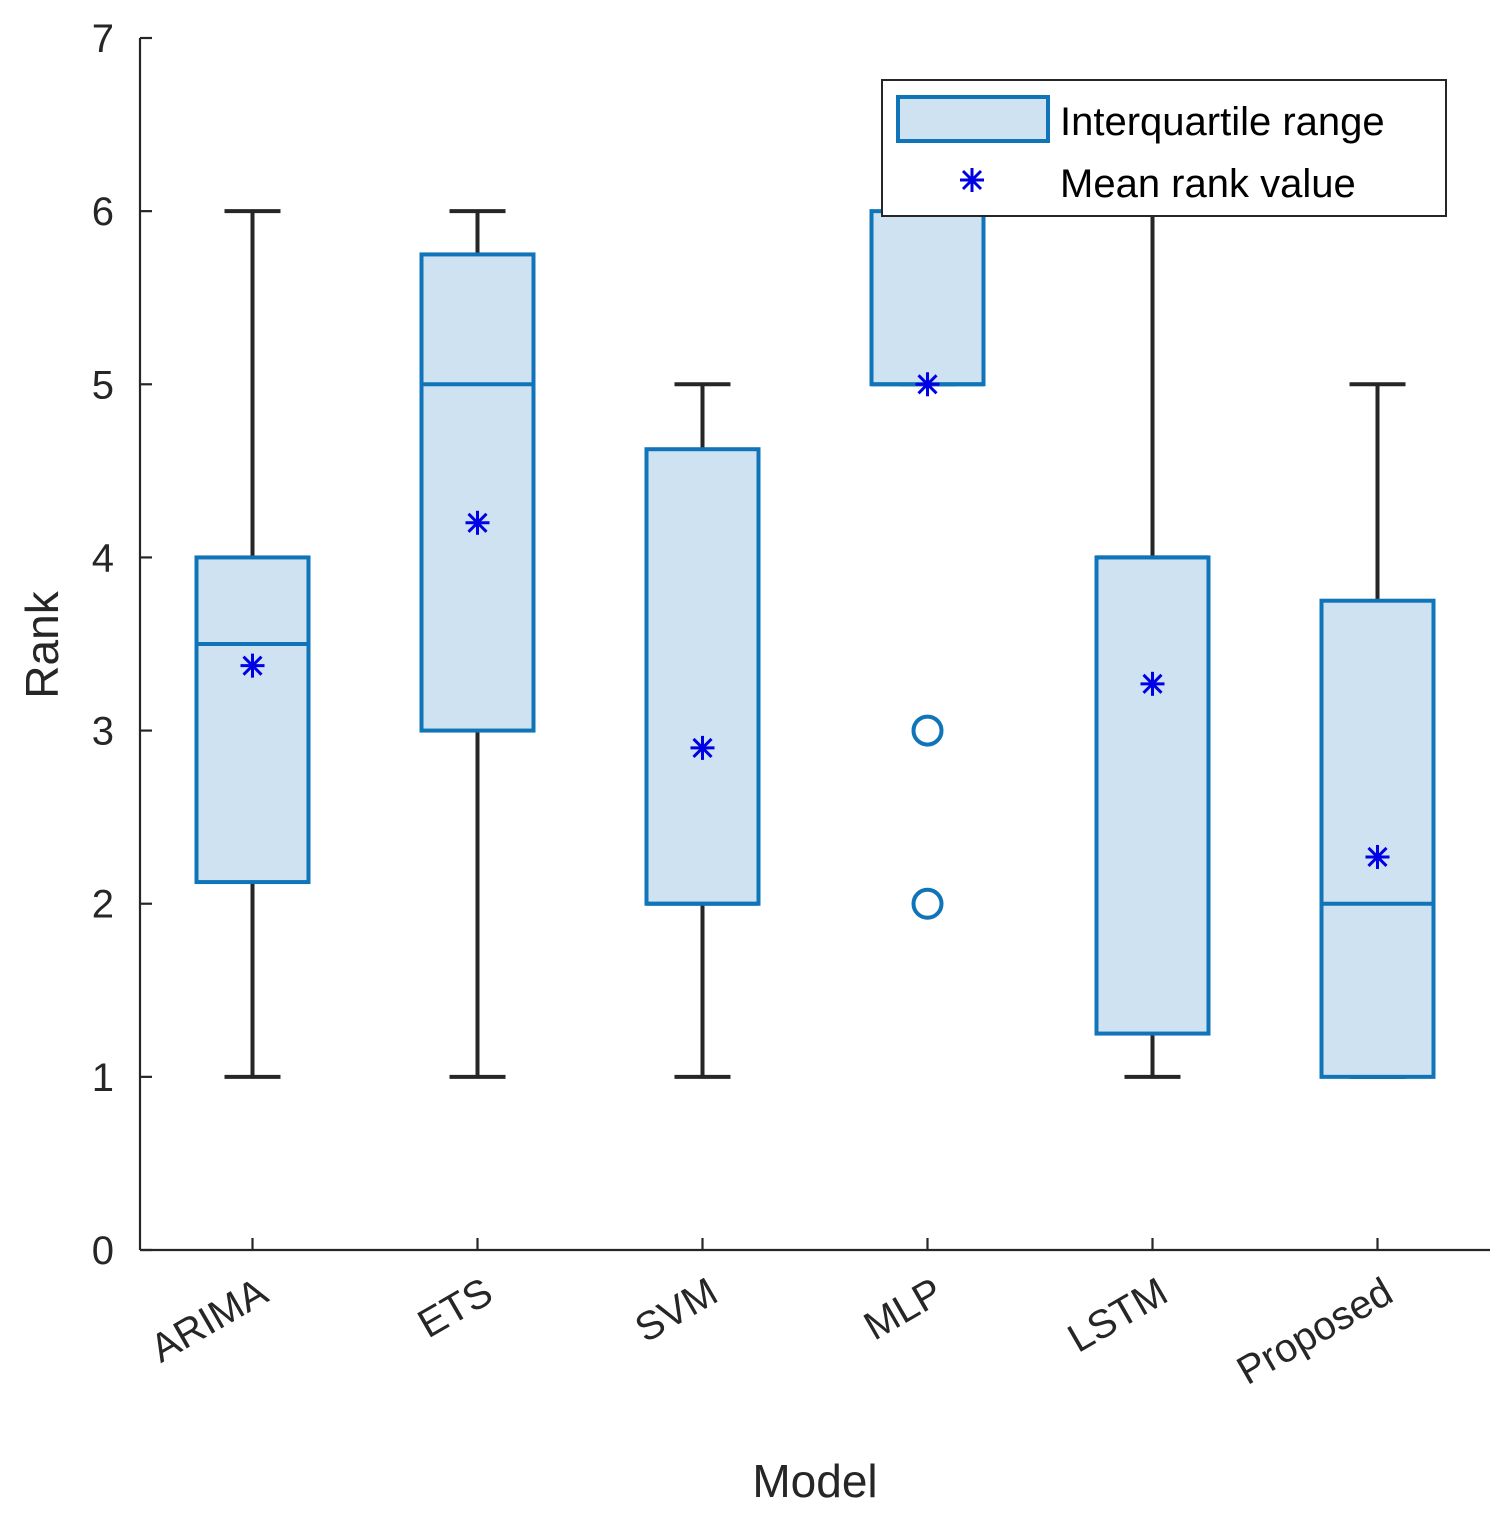 The image size is (1510, 1517). Describe the element at coordinates (1118, 1315) in the screenshot. I see `x-tick-label: LSTM` at that location.